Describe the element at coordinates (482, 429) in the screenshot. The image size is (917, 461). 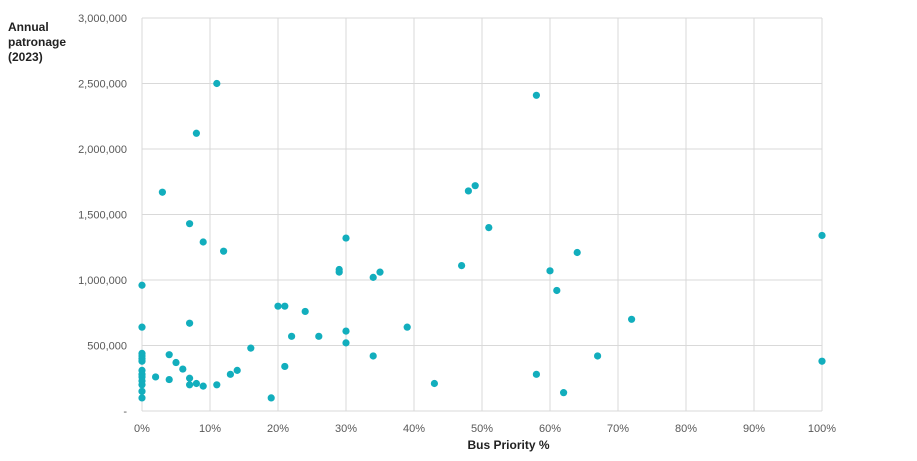
I see `x-tick-label: 50%` at that location.